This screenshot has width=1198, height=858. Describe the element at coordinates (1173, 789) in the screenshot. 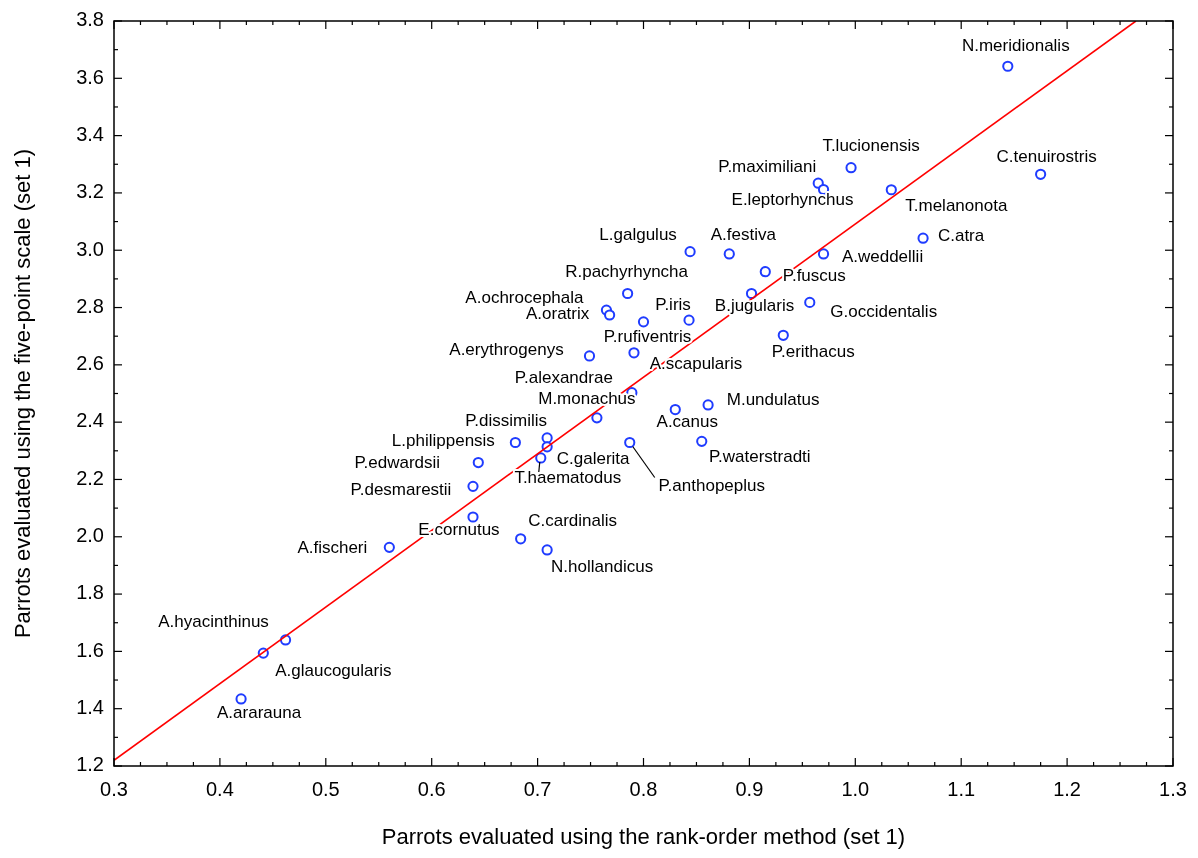

I see `x-tick-label: 1.3` at that location.